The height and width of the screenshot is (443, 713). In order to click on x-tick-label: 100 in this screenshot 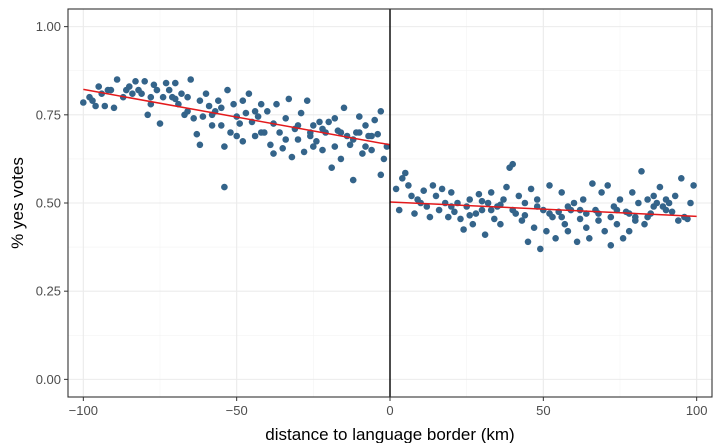, I will do `click(697, 410)`.